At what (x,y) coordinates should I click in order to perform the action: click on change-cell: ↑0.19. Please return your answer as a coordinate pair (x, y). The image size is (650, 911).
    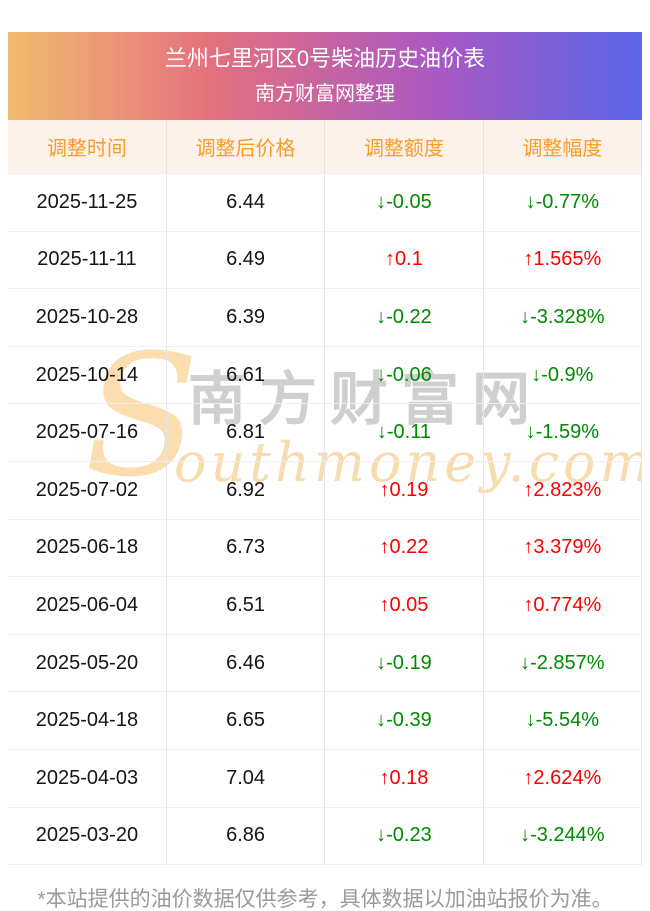
    Looking at the image, I should click on (404, 490).